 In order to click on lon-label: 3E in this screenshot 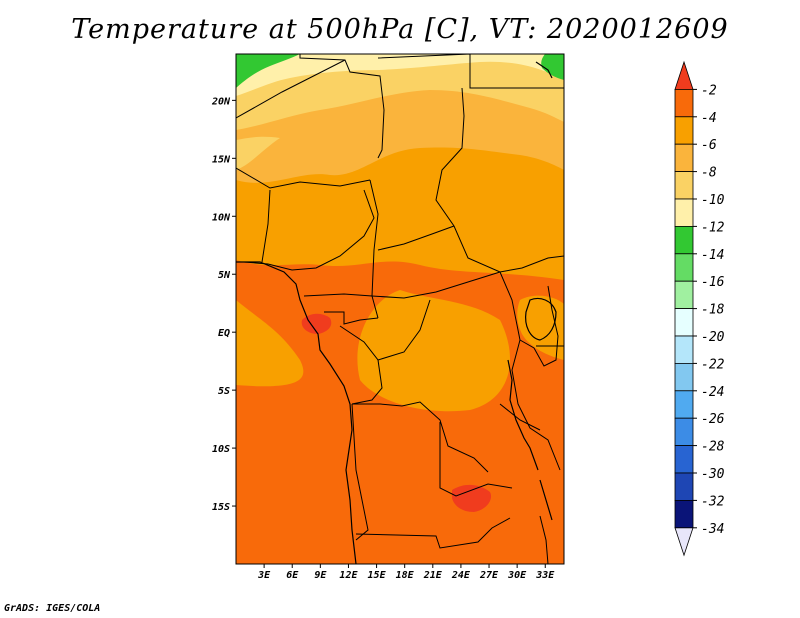, I will do `click(264, 575)`.